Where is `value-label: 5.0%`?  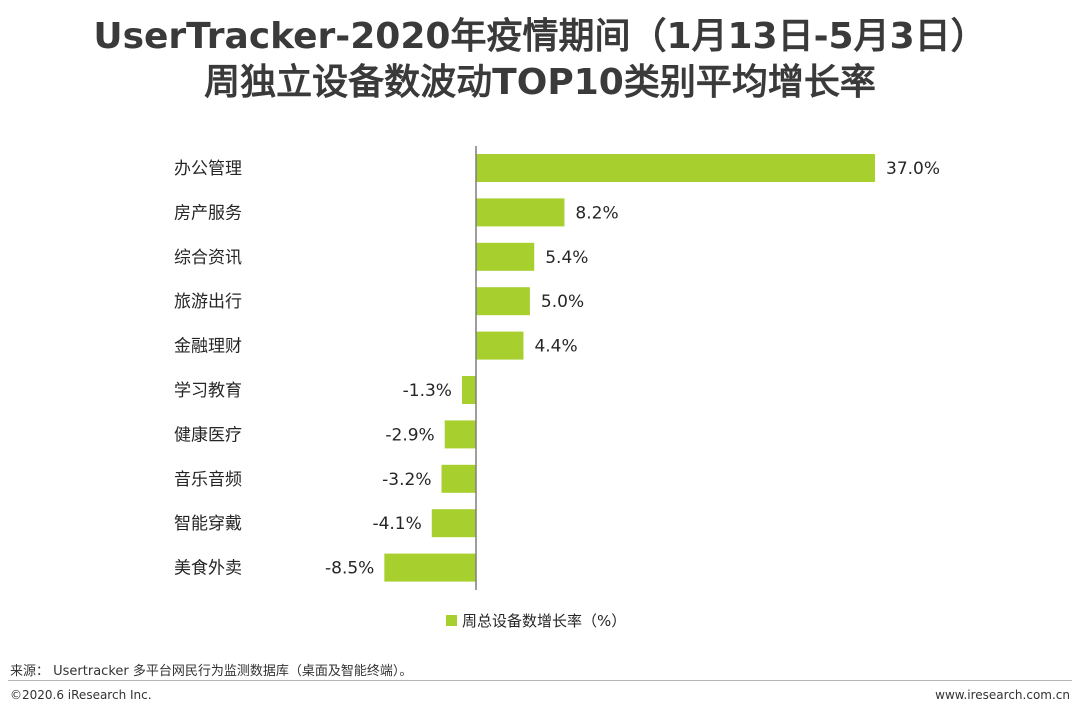 value-label: 5.0% is located at coordinates (562, 302).